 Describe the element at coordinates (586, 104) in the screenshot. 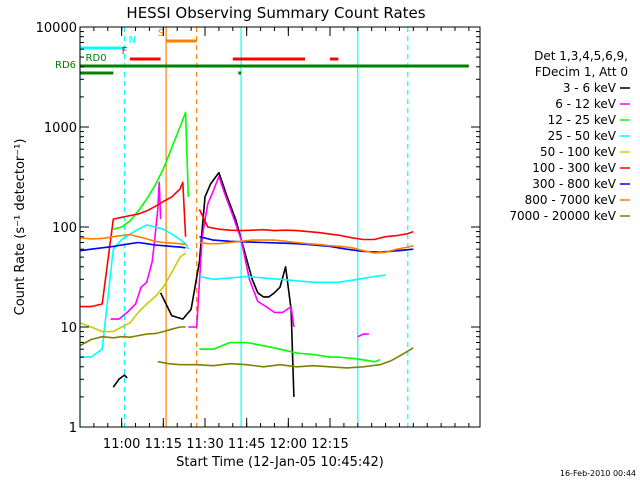

I see `legend-label-1: 6 - 12 keV` at that location.